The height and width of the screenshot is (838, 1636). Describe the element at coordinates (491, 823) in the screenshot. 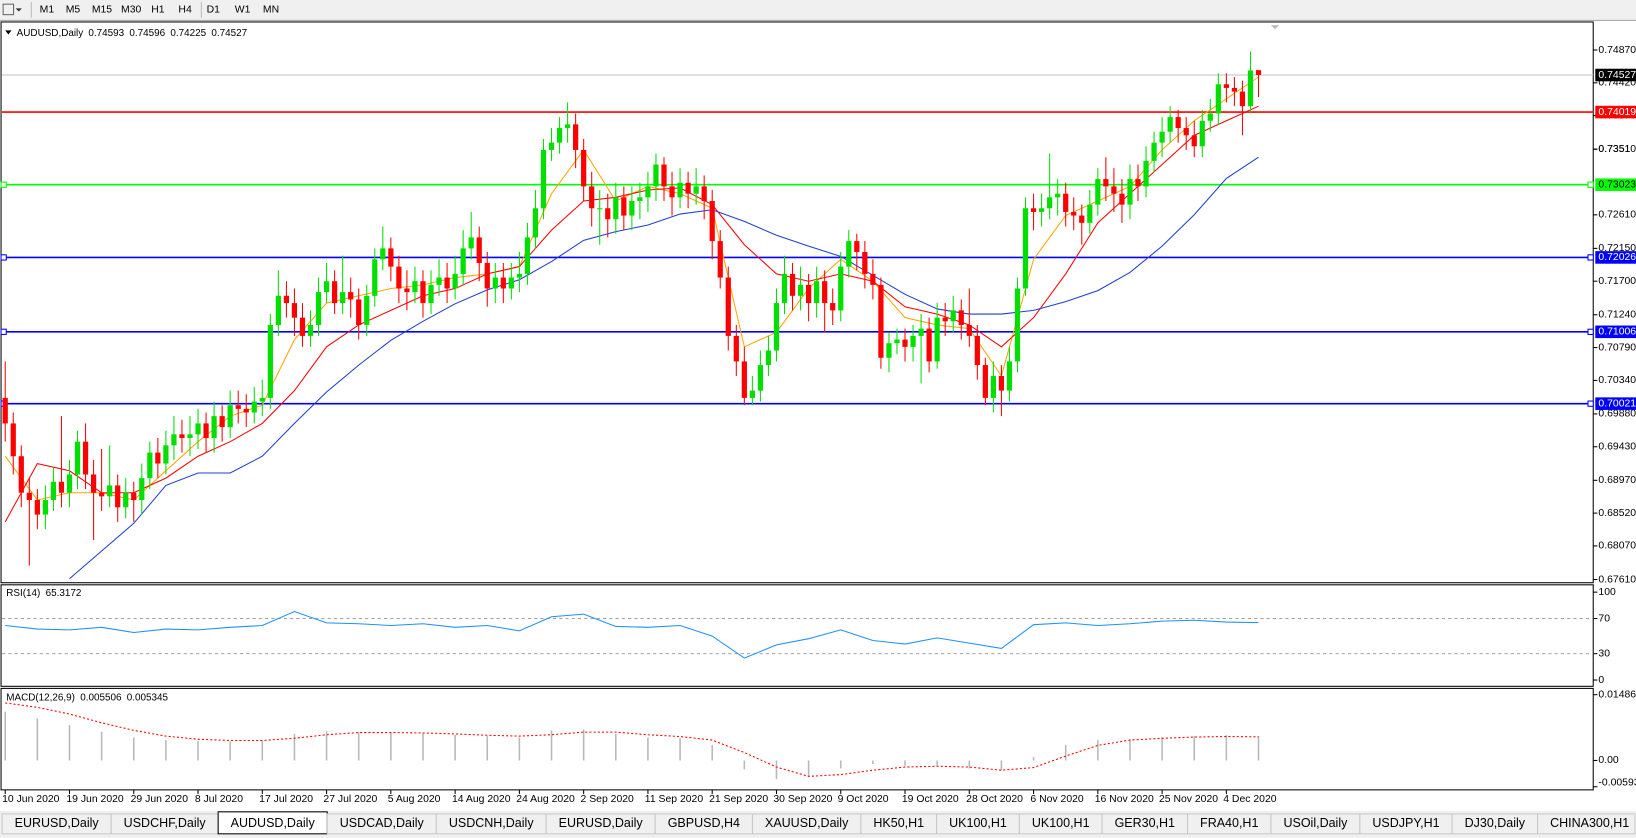

I see `tab-label: USDCNH,Daily` at that location.